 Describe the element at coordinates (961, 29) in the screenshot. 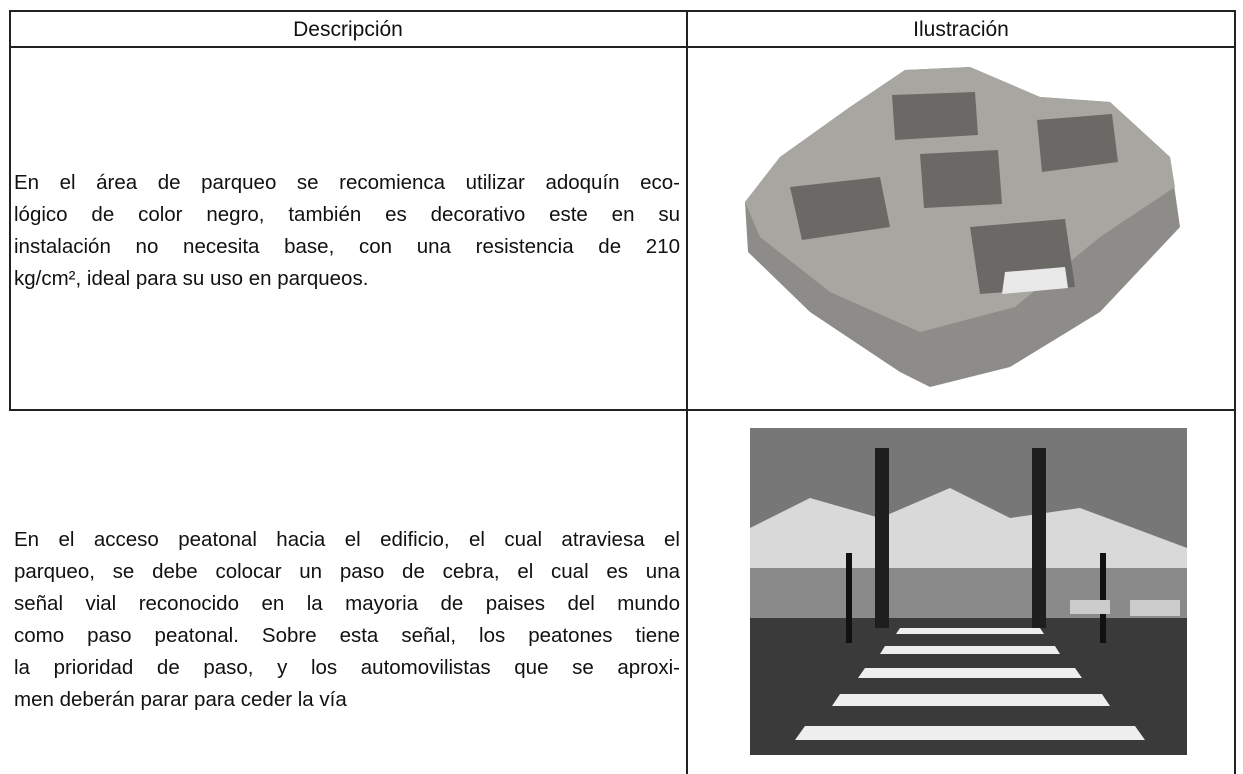

I see `header-cell: Ilustración` at that location.